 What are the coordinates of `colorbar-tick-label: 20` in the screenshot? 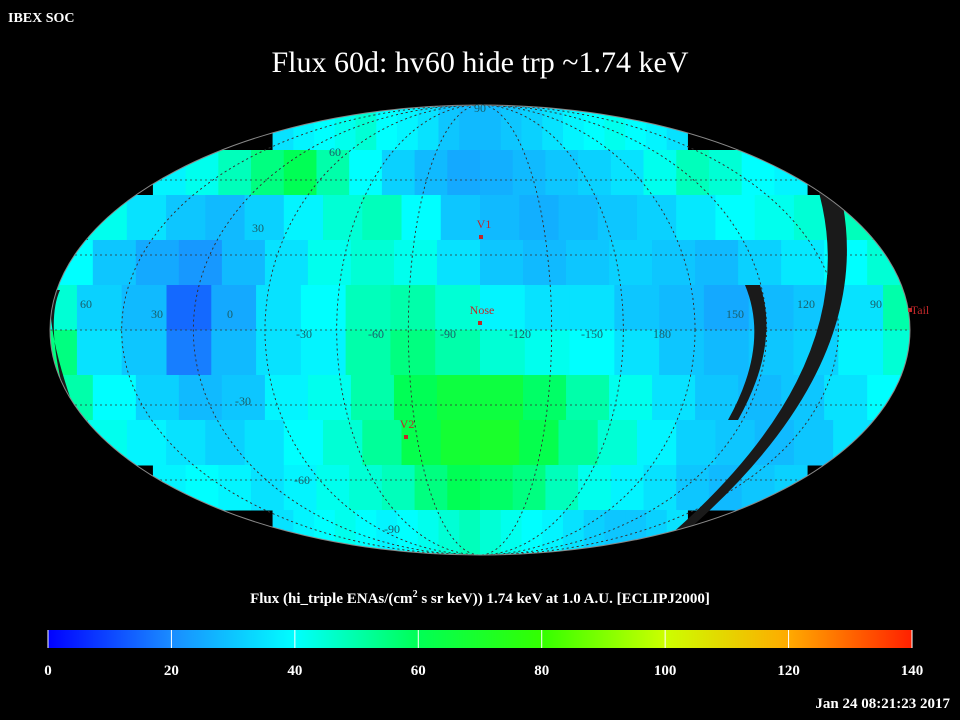 It's located at (171, 671).